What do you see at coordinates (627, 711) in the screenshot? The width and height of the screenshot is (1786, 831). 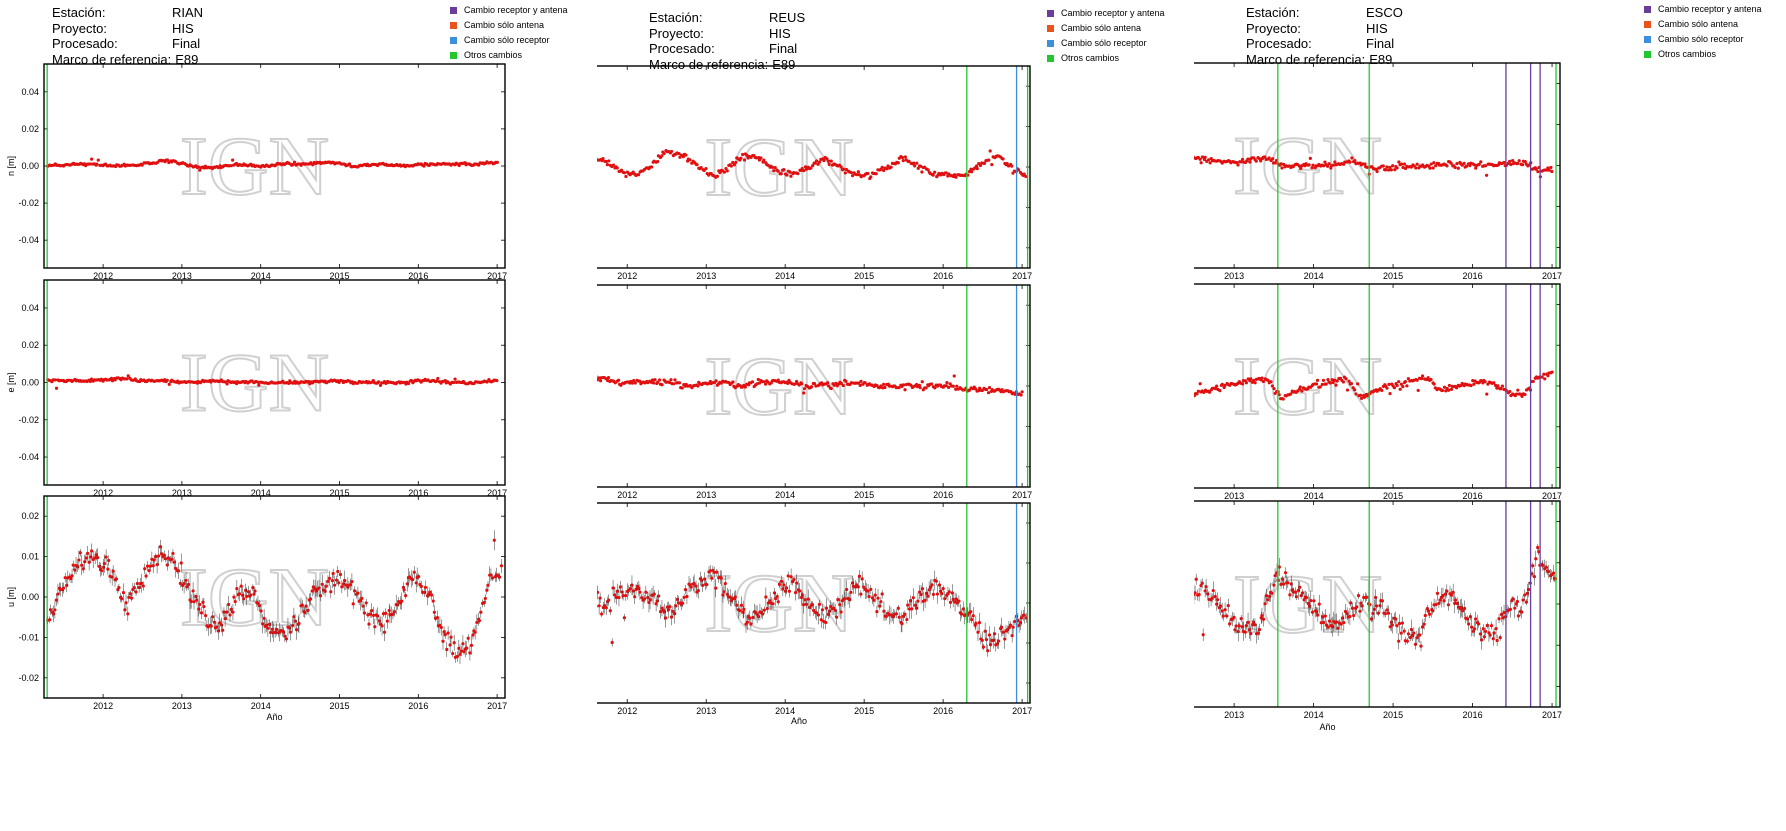 I see `x-tick-label: 2012` at bounding box center [627, 711].